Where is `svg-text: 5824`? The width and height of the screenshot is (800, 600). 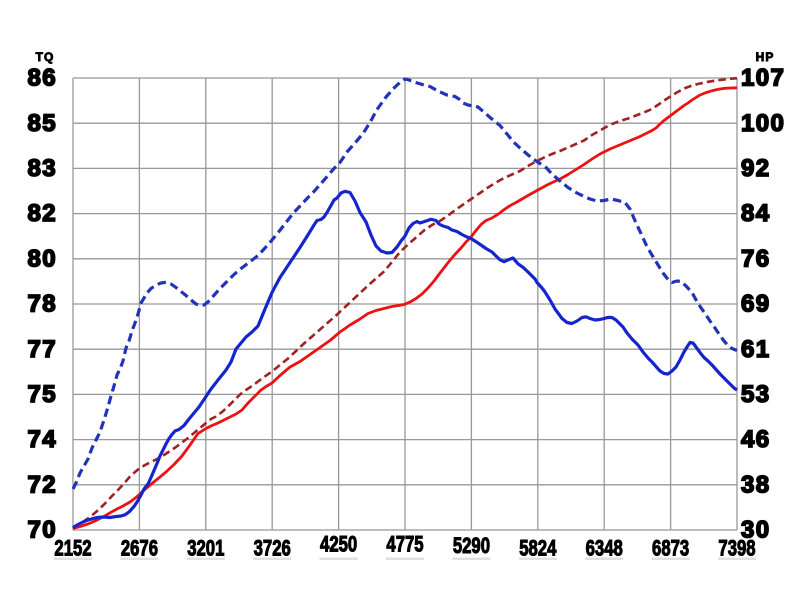 svg-text: 5824 is located at coordinates (537, 548).